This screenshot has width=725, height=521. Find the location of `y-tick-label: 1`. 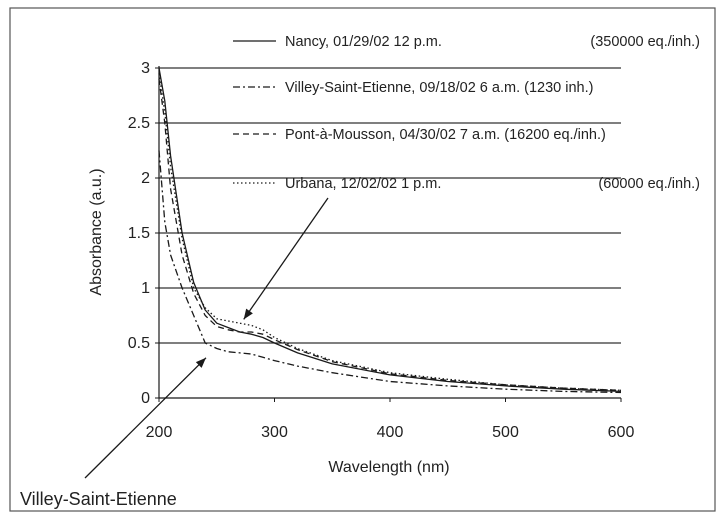

y-tick-label: 1 is located at coordinates (145, 288).